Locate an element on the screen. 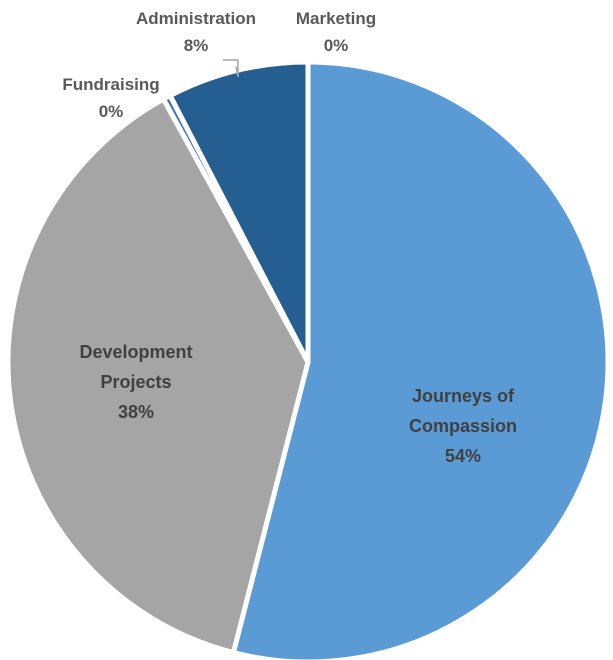  data-label-development-projects: Projects is located at coordinates (135, 382).